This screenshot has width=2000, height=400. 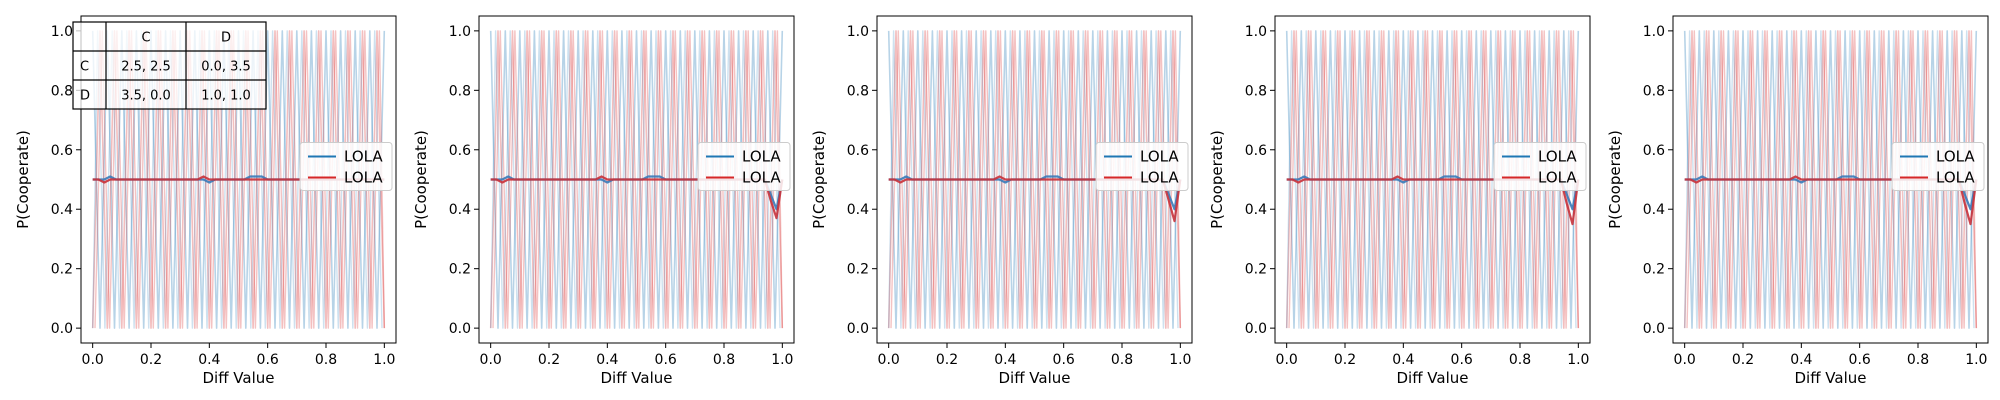 I want to click on payoff-cell: 1.0, 1.0, so click(x=226, y=96).